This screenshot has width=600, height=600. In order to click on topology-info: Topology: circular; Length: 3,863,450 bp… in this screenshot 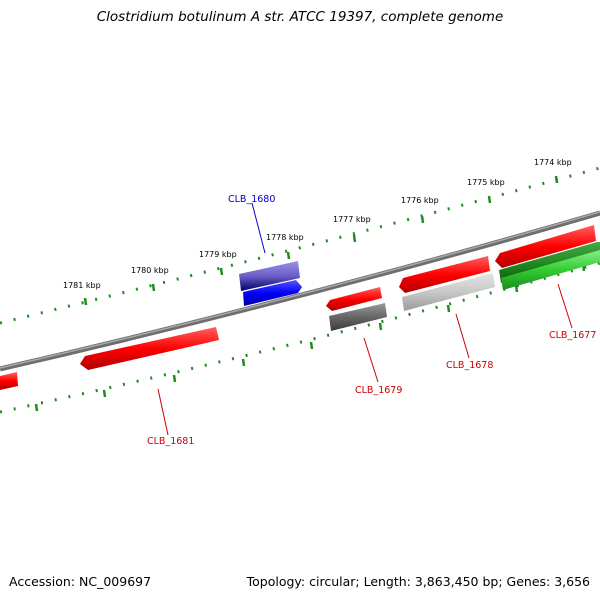, I will do `click(418, 581)`.